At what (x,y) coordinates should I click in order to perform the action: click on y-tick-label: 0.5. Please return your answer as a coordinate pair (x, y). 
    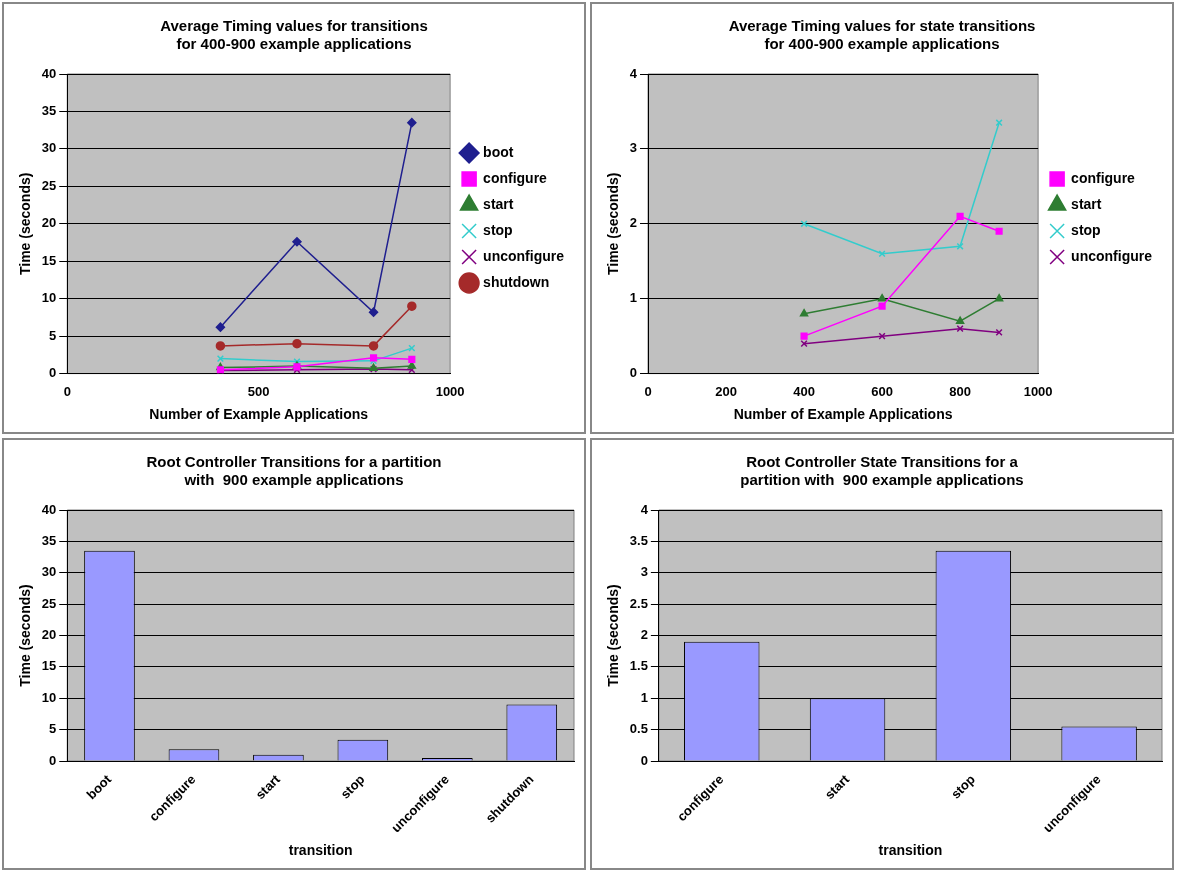
    Looking at the image, I should click on (638, 729).